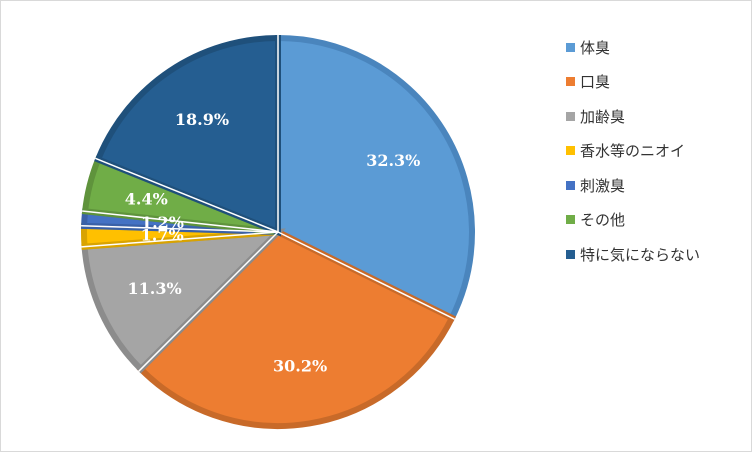 This screenshot has height=452, width=752. I want to click on data-label-3: 11.3%, so click(155, 288).